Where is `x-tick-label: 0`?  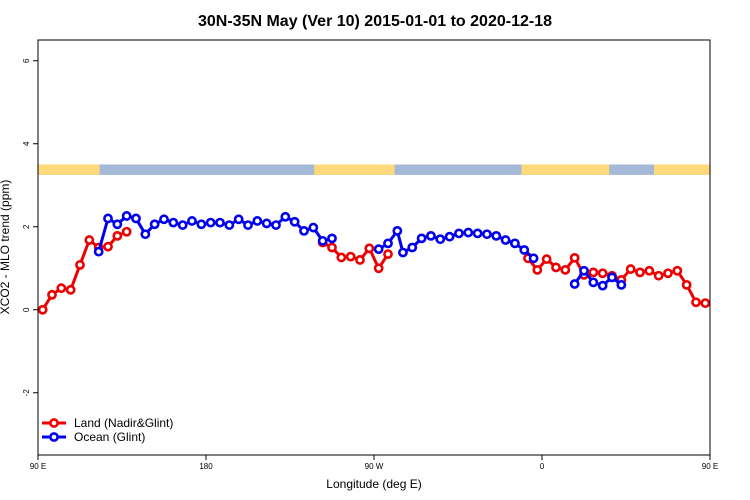
x-tick-label: 0 is located at coordinates (542, 466).